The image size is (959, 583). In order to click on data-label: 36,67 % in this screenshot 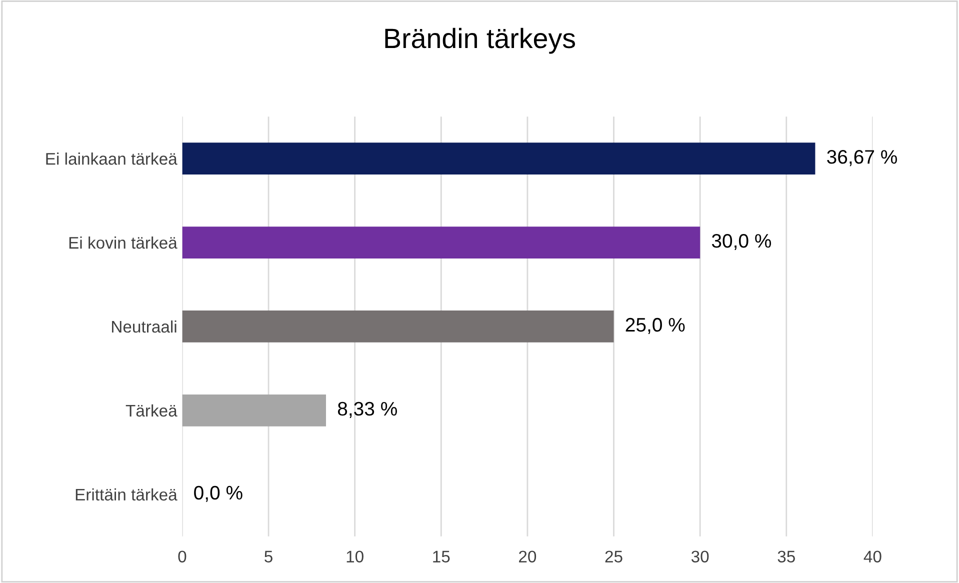, I will do `click(862, 158)`.